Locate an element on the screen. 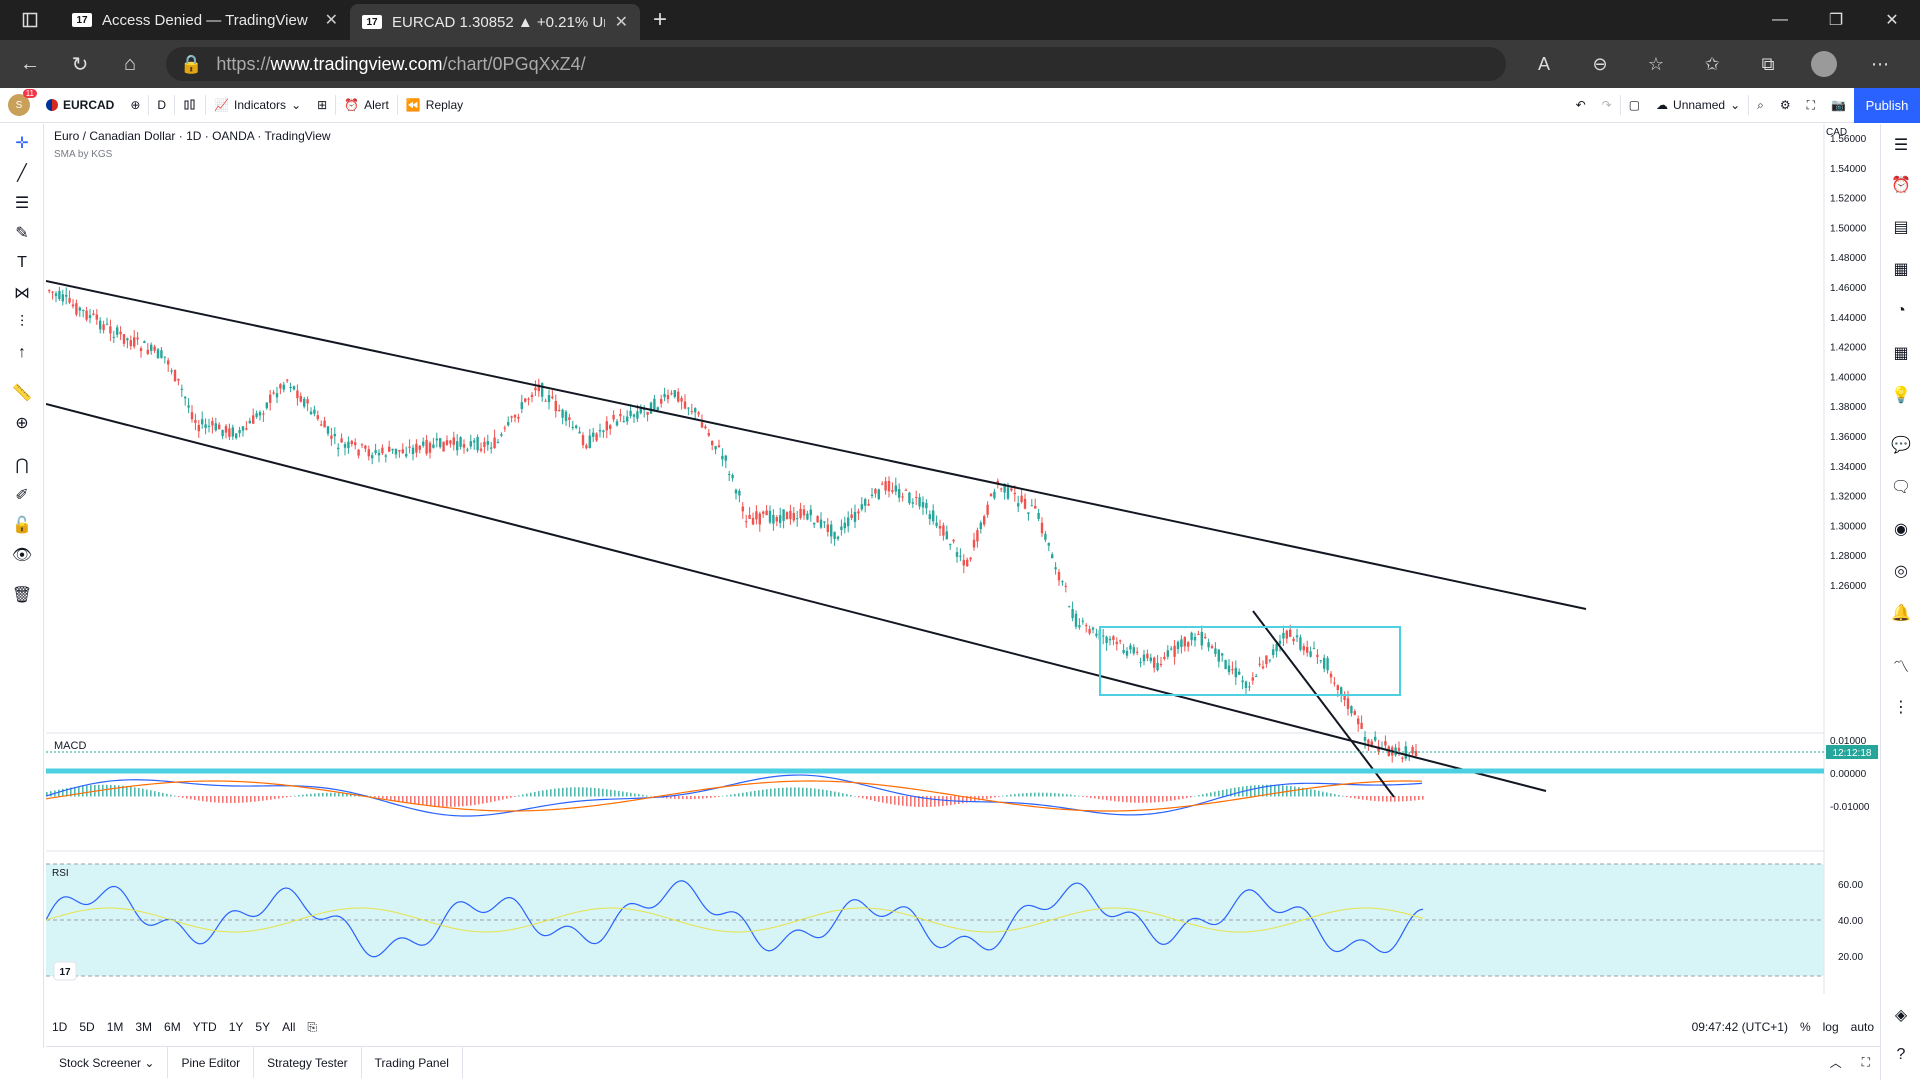 This screenshot has height=1080, width=1920. search-icon: ⌕ is located at coordinates (1760, 104).